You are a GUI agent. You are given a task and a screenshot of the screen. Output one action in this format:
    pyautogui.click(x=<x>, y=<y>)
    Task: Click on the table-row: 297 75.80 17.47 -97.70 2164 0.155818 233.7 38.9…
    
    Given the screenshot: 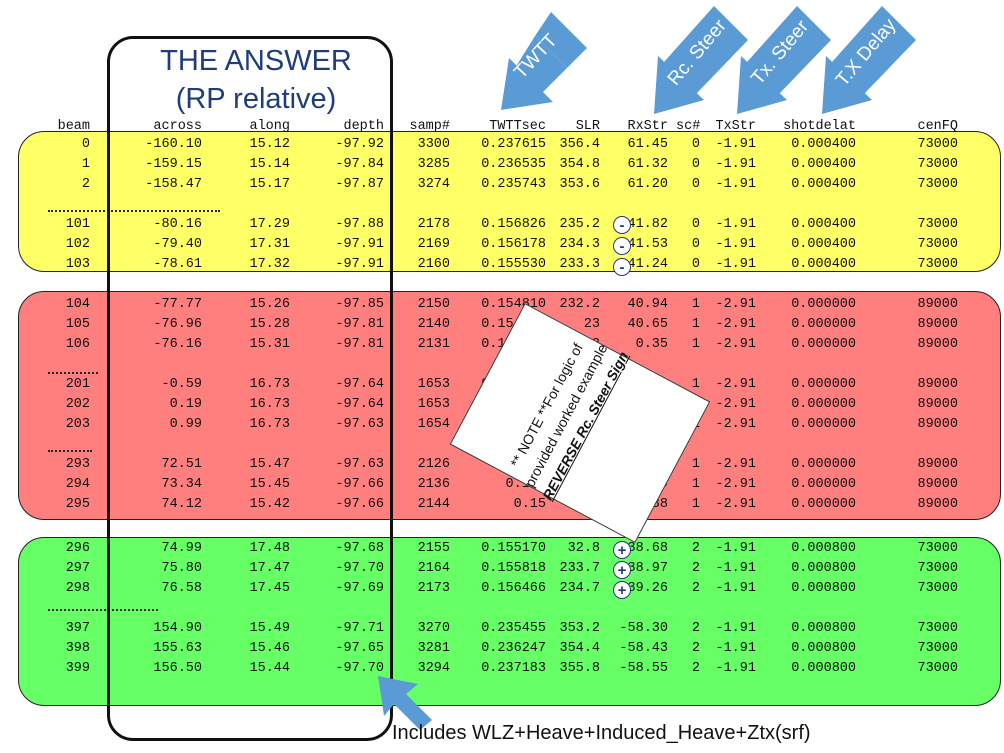 What is the action you would take?
    pyautogui.click(x=502, y=571)
    